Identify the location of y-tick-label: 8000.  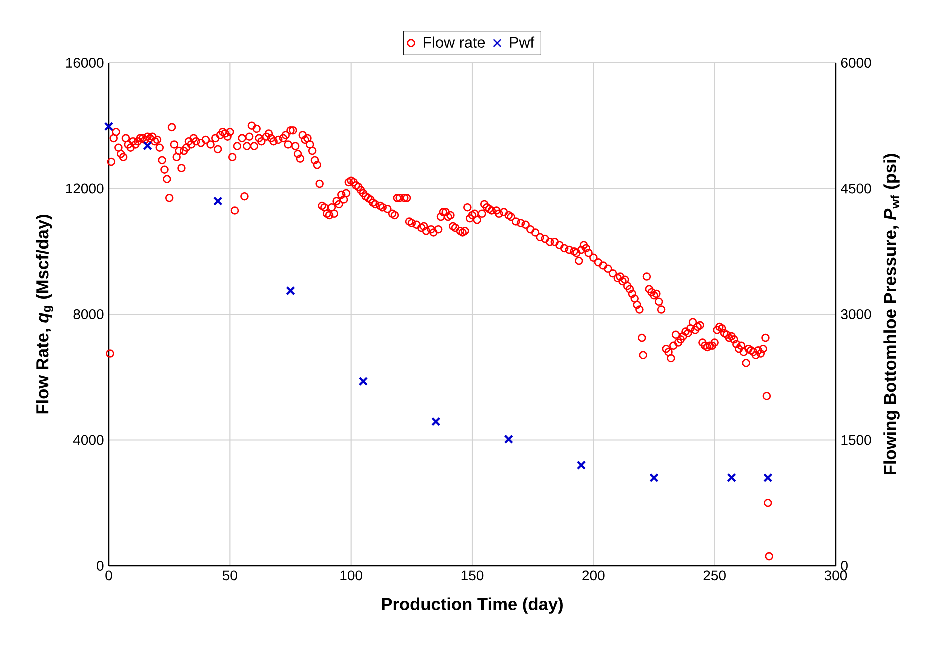
(89, 315).